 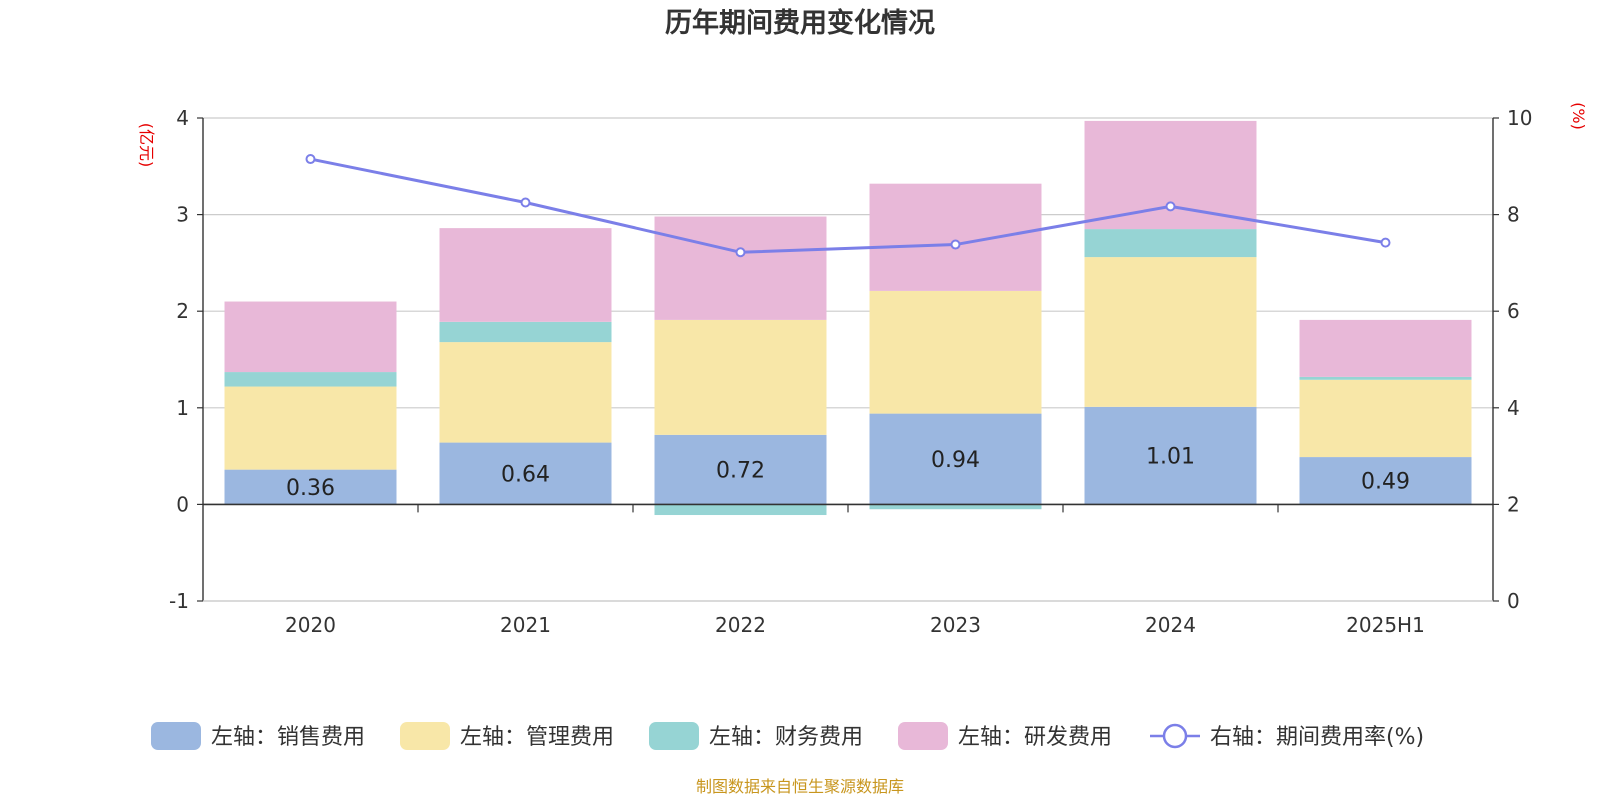 I want to click on legend-item: 左轴：管理费用, so click(x=507, y=736).